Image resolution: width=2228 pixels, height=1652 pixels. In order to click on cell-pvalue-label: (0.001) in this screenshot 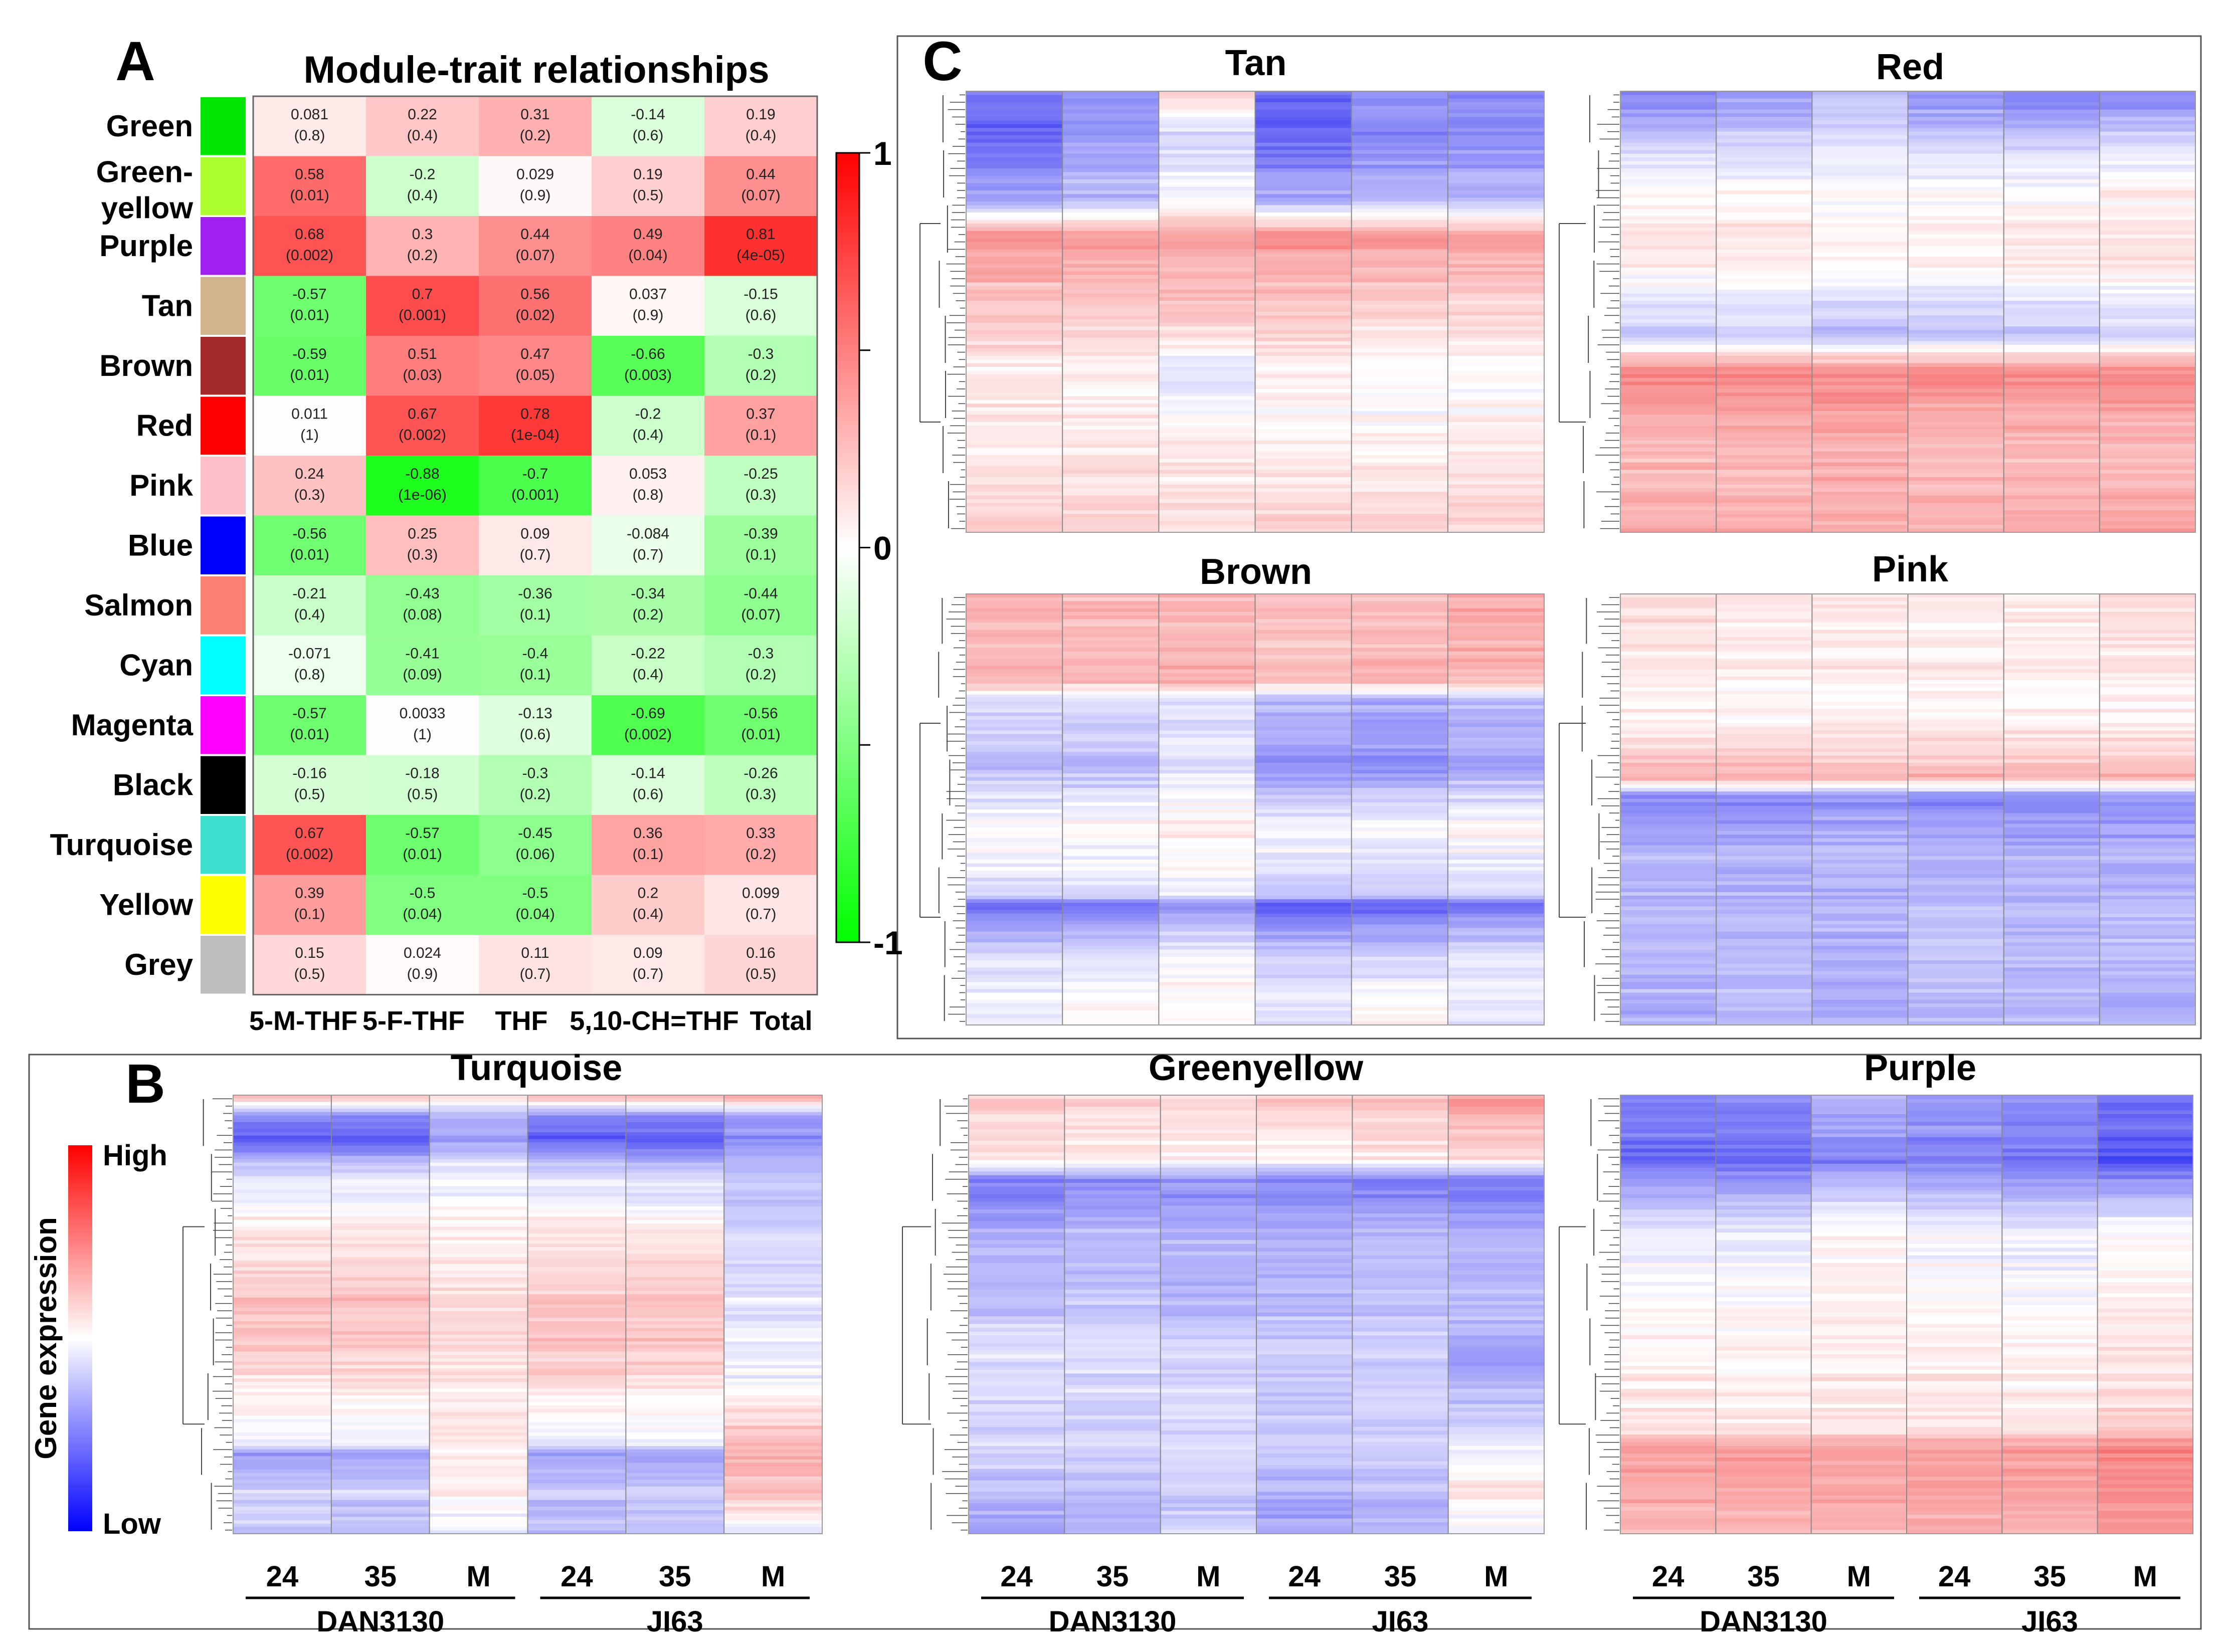, I will do `click(535, 495)`.